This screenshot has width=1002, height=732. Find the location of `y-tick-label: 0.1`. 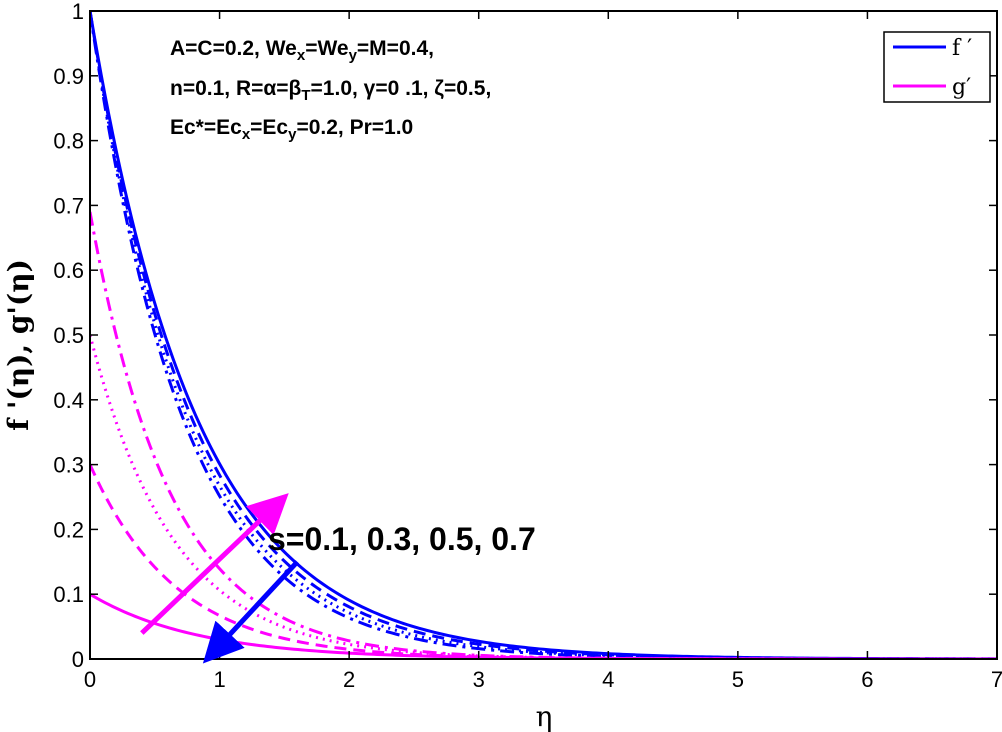

y-tick-label: 0.1 is located at coordinates (68, 594).